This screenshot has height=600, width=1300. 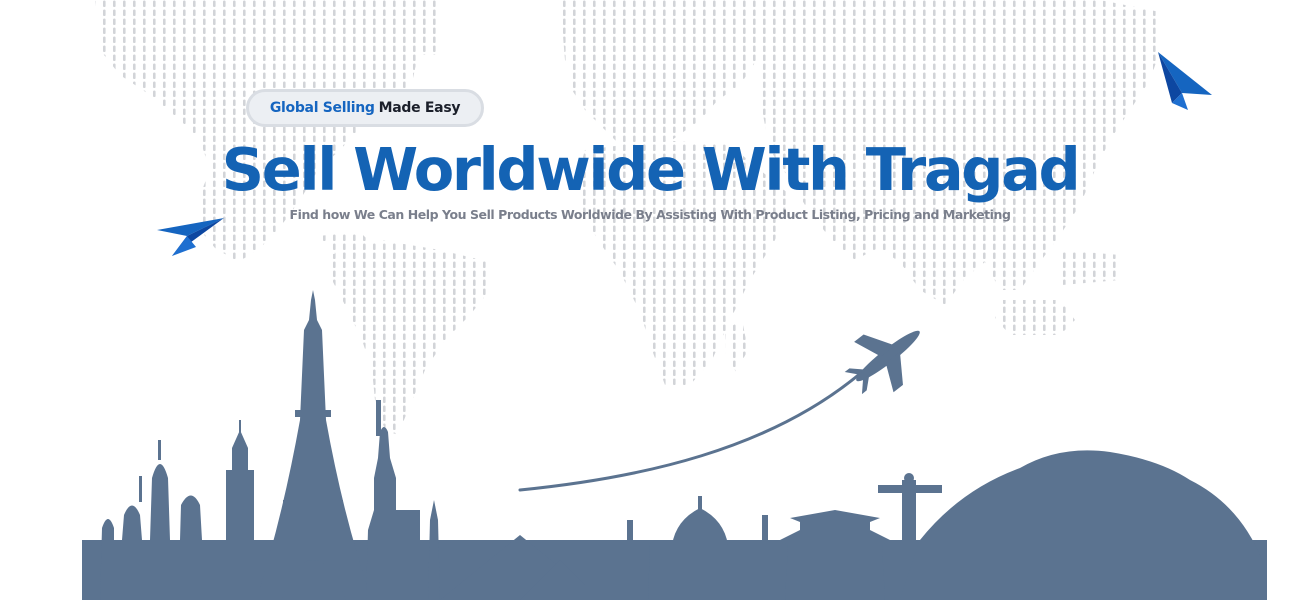 What do you see at coordinates (419, 108) in the screenshot?
I see `badge-text: Made Easy` at bounding box center [419, 108].